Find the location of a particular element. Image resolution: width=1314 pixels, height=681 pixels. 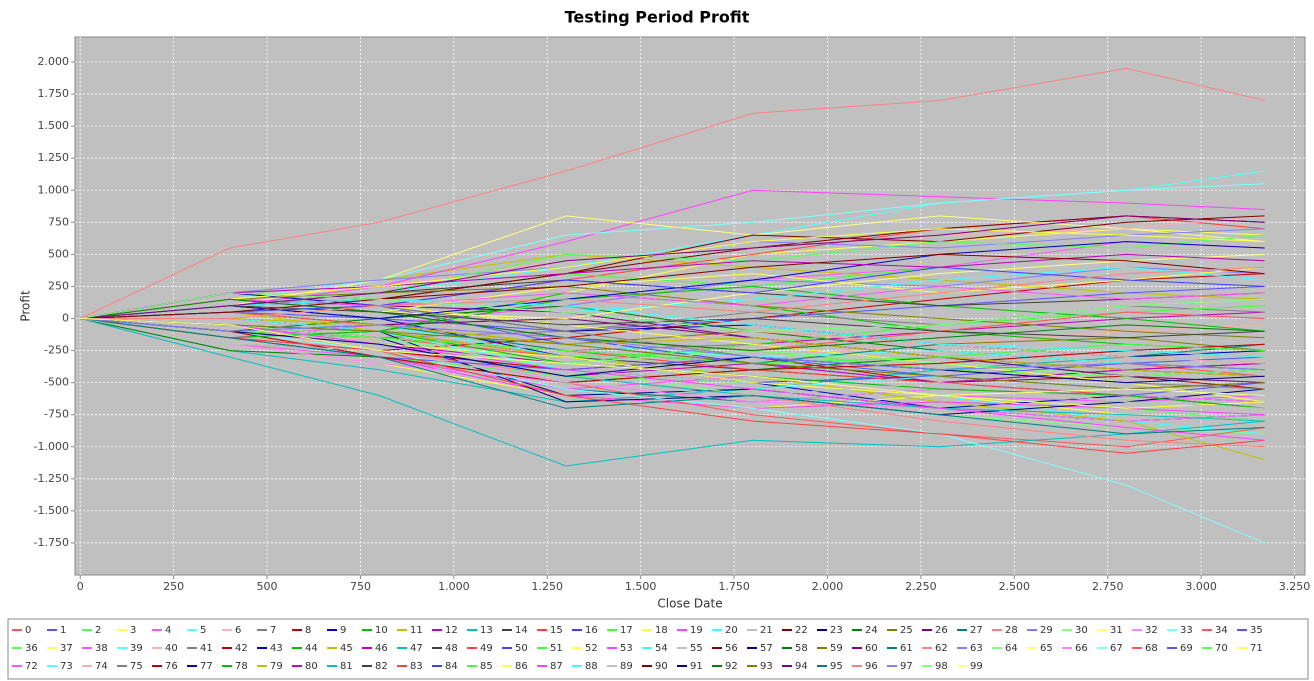

legend-label: 89 is located at coordinates (626, 666).